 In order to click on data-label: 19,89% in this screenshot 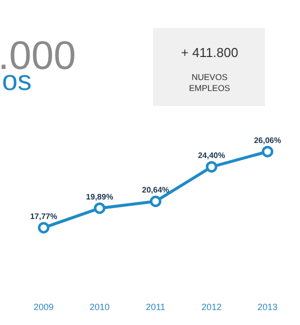, I will do `click(100, 197)`.